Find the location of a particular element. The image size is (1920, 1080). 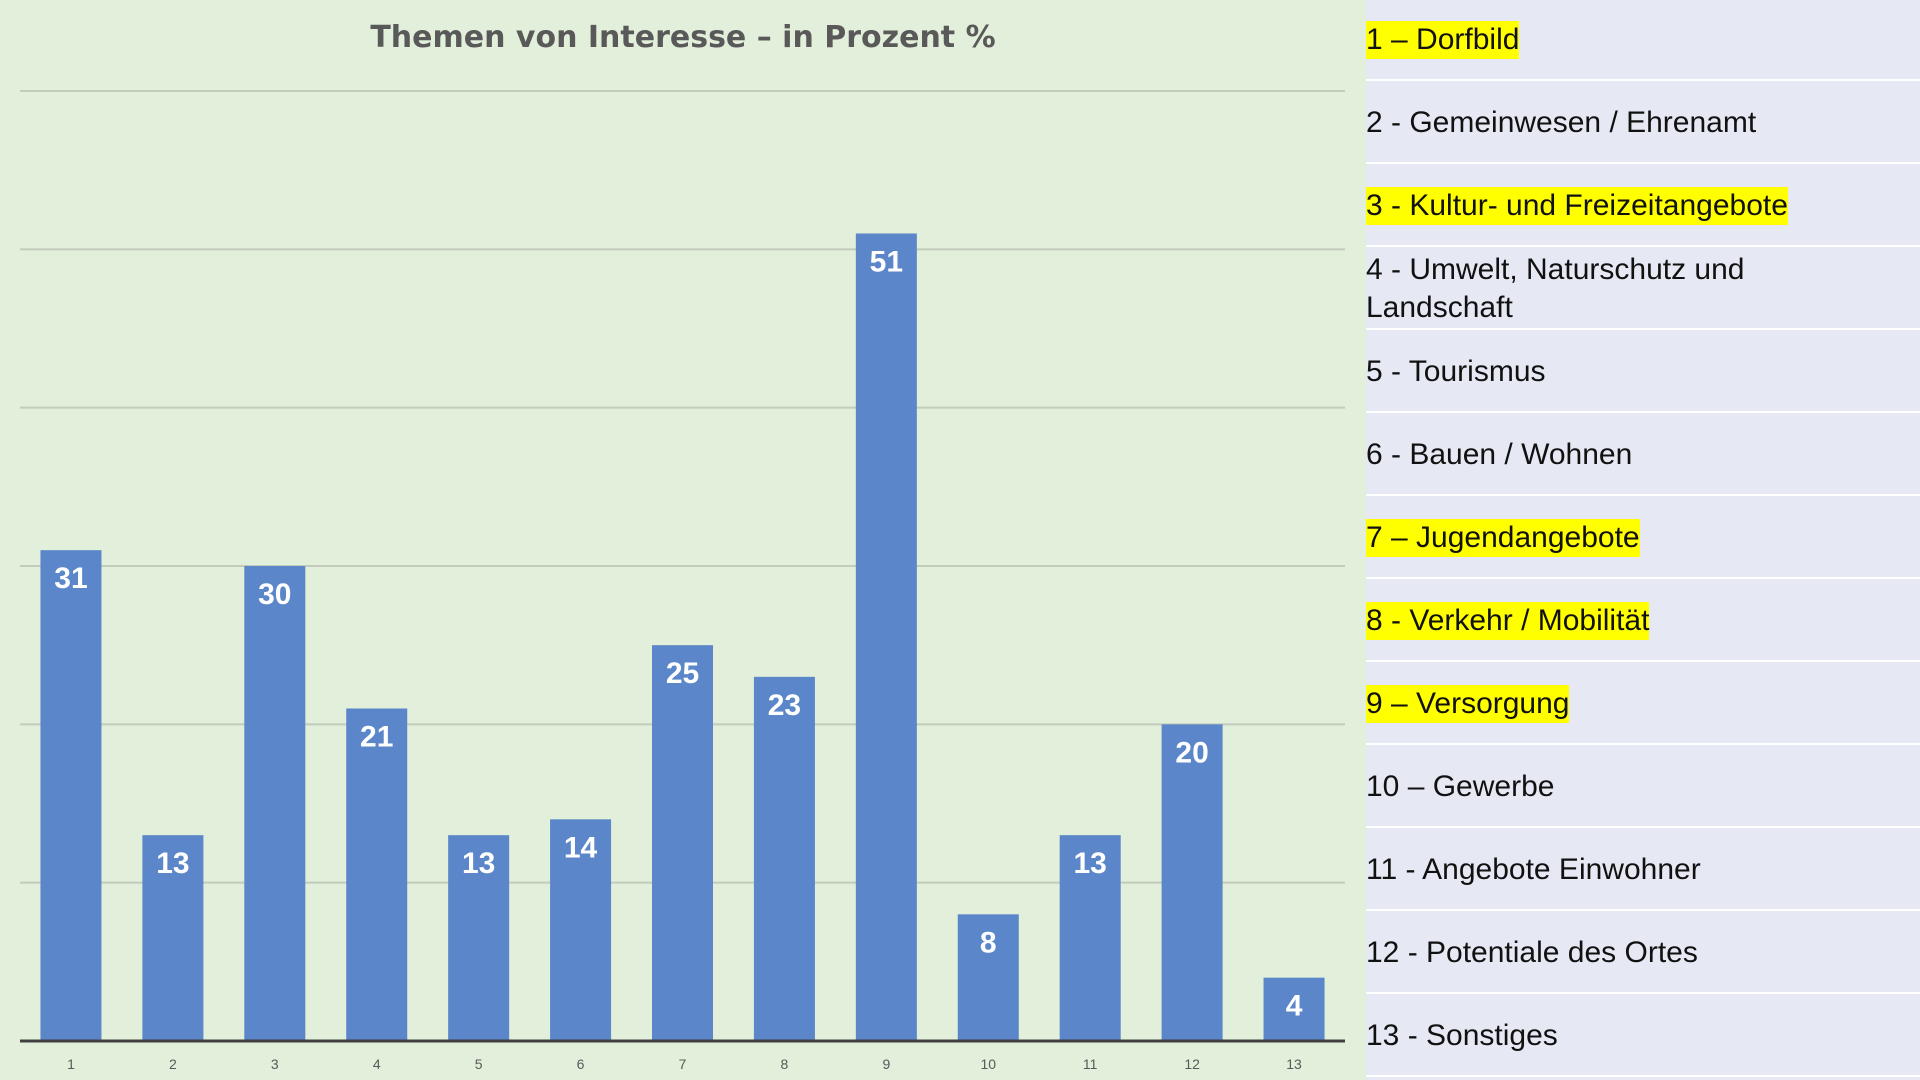

legend-item: 11 - Angebote Einwohner is located at coordinates (1643, 870).